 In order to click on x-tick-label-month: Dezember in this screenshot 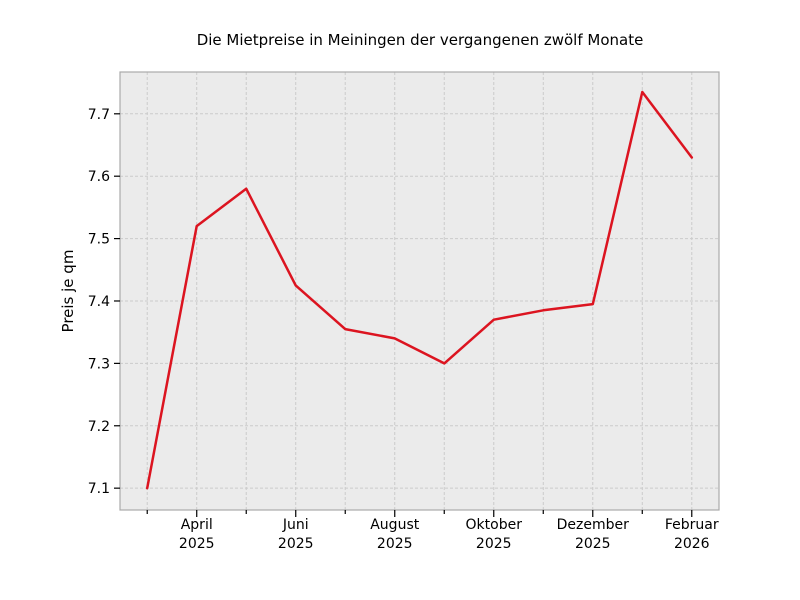, I will do `click(593, 525)`.